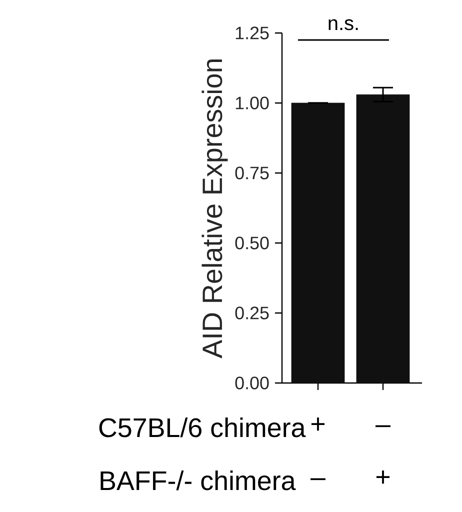  I want to click on text: n.s., so click(343, 24).